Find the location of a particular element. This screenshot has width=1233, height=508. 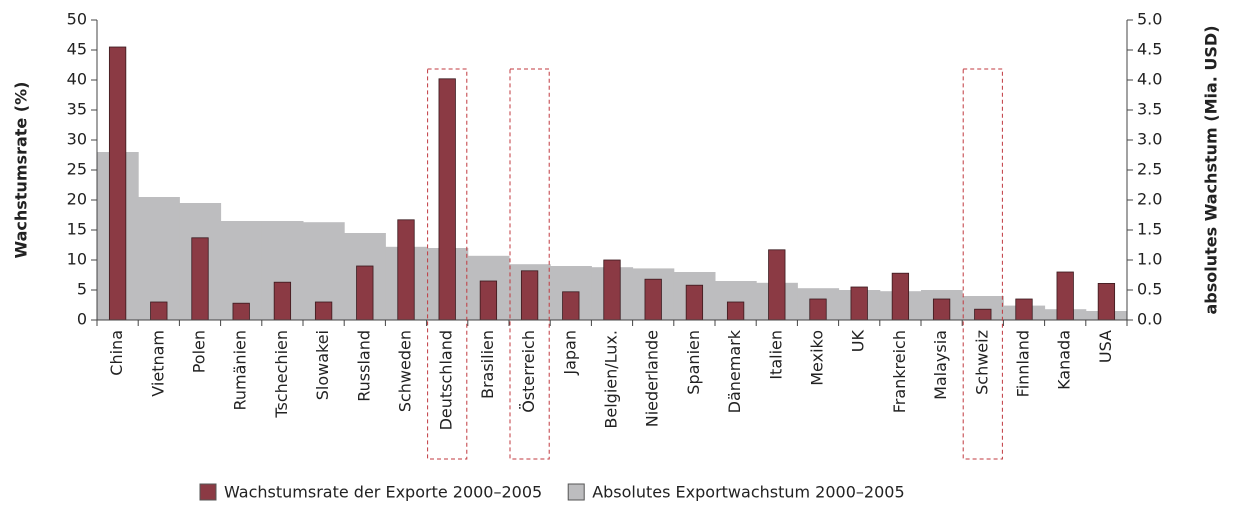

y-tick-label: 45 is located at coordinates (77, 49).